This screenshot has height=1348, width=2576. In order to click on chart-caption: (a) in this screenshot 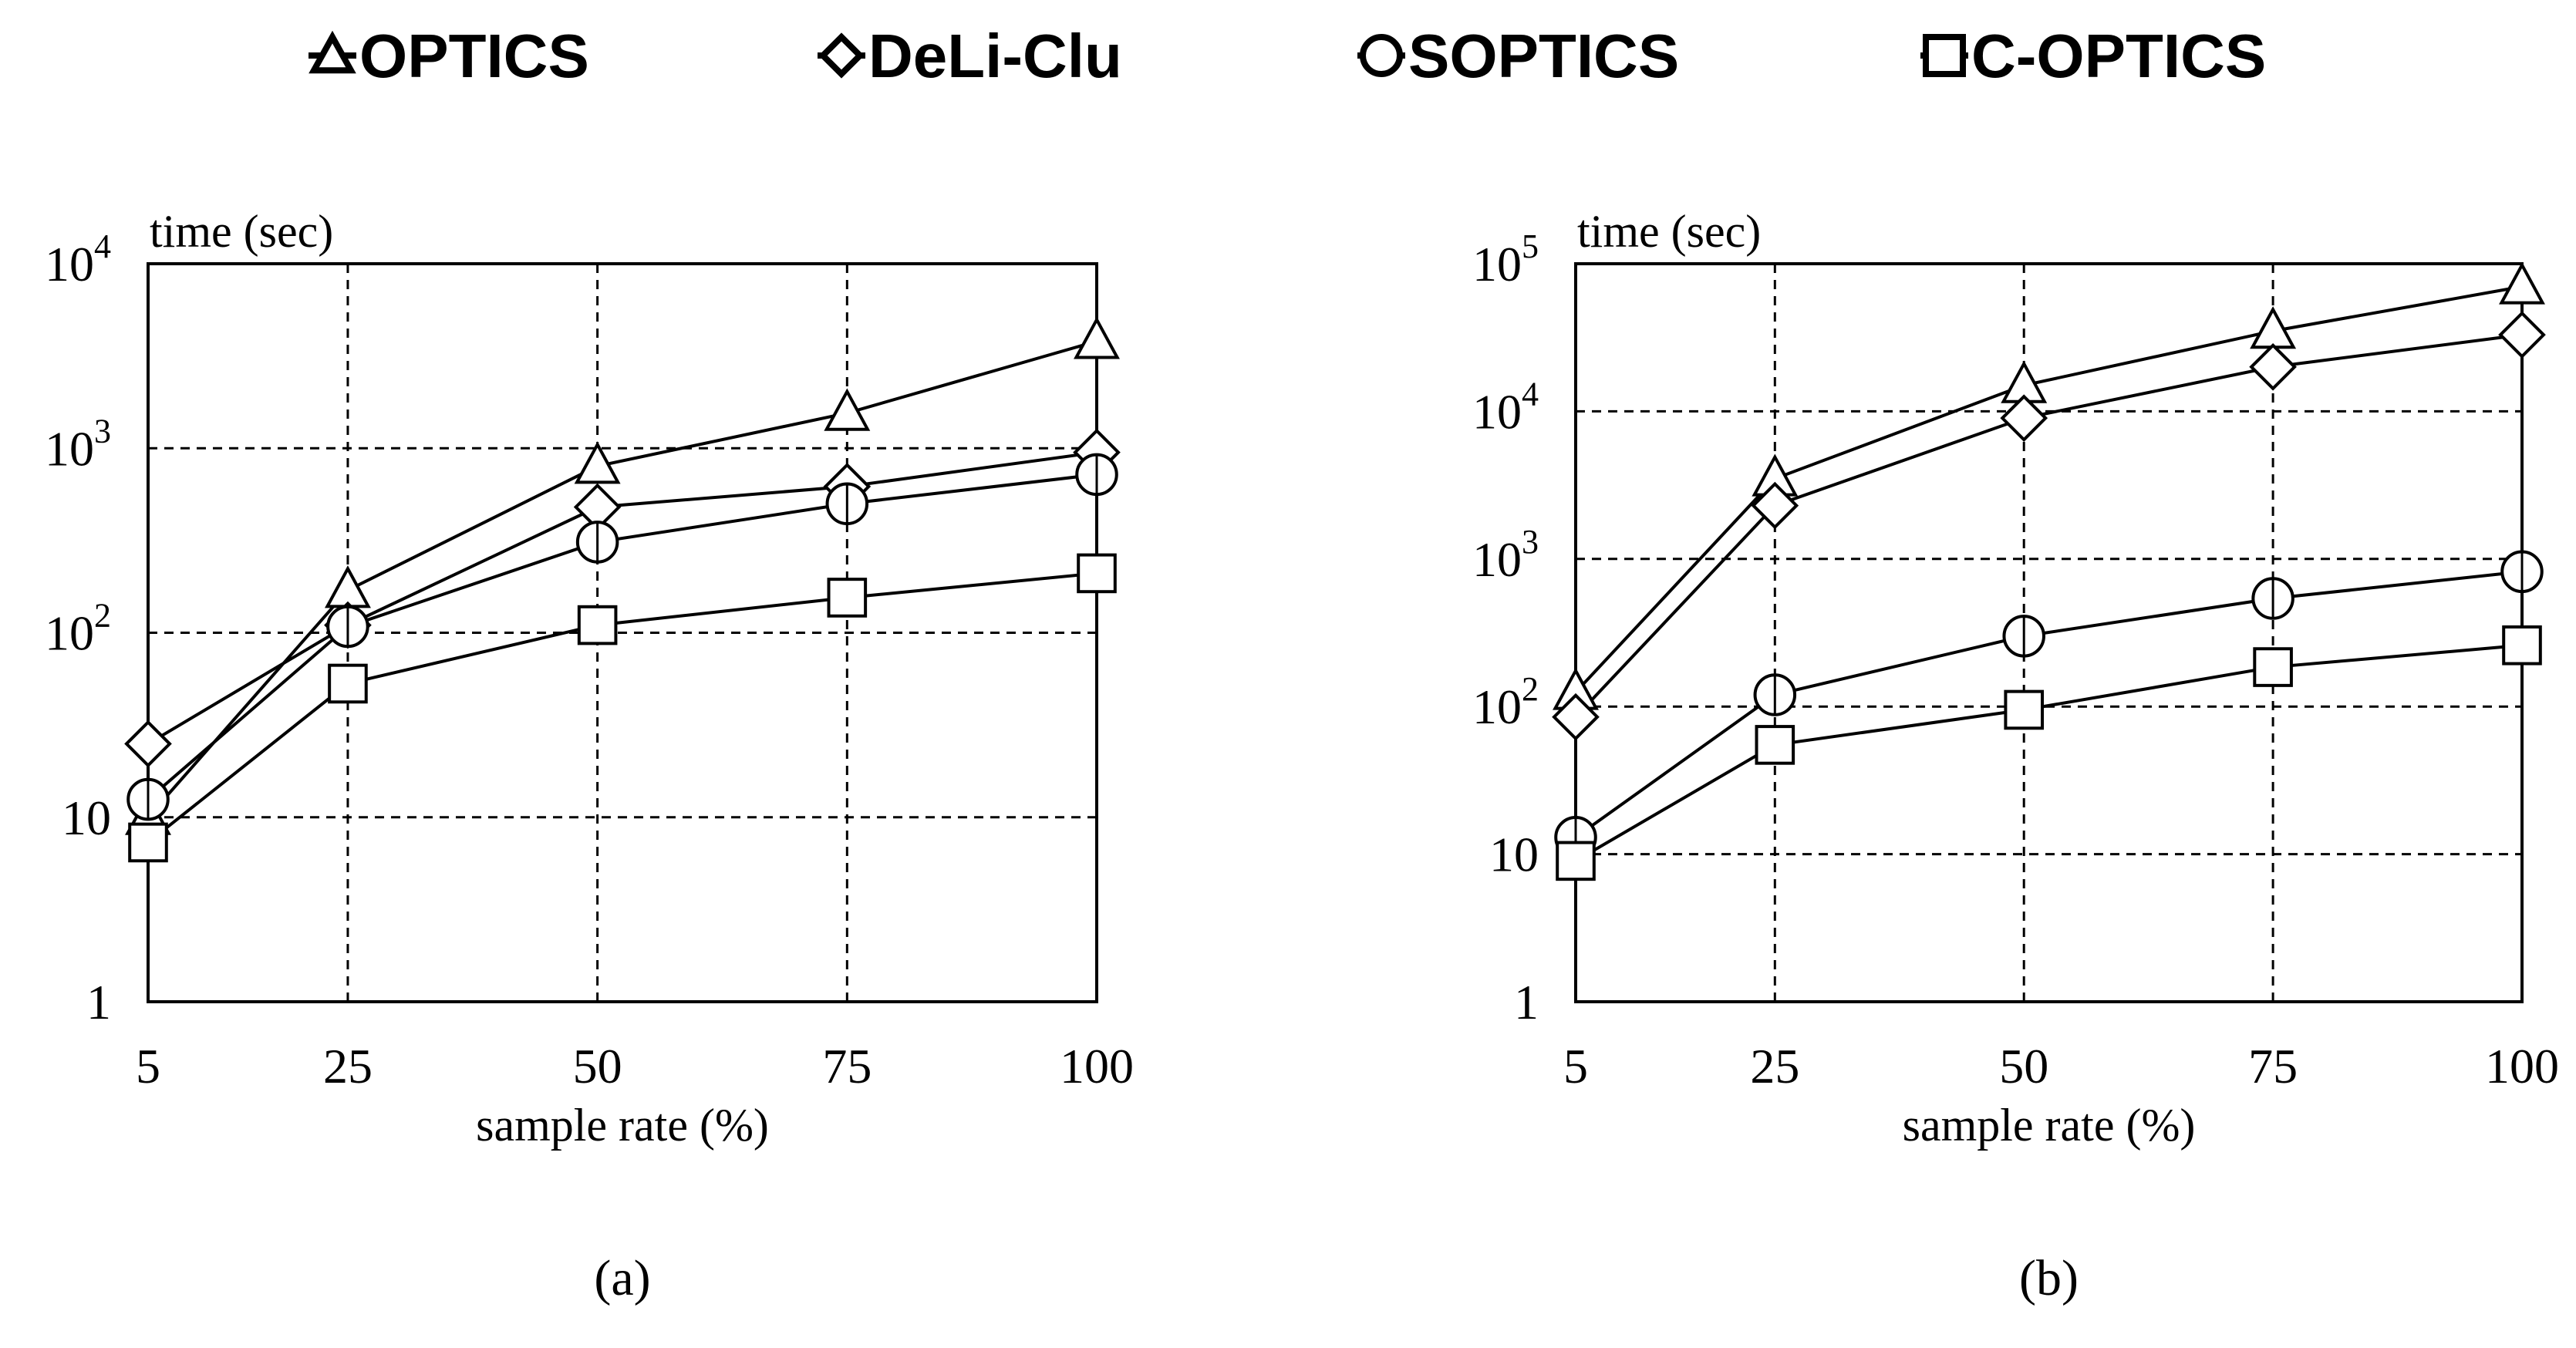, I will do `click(622, 1278)`.